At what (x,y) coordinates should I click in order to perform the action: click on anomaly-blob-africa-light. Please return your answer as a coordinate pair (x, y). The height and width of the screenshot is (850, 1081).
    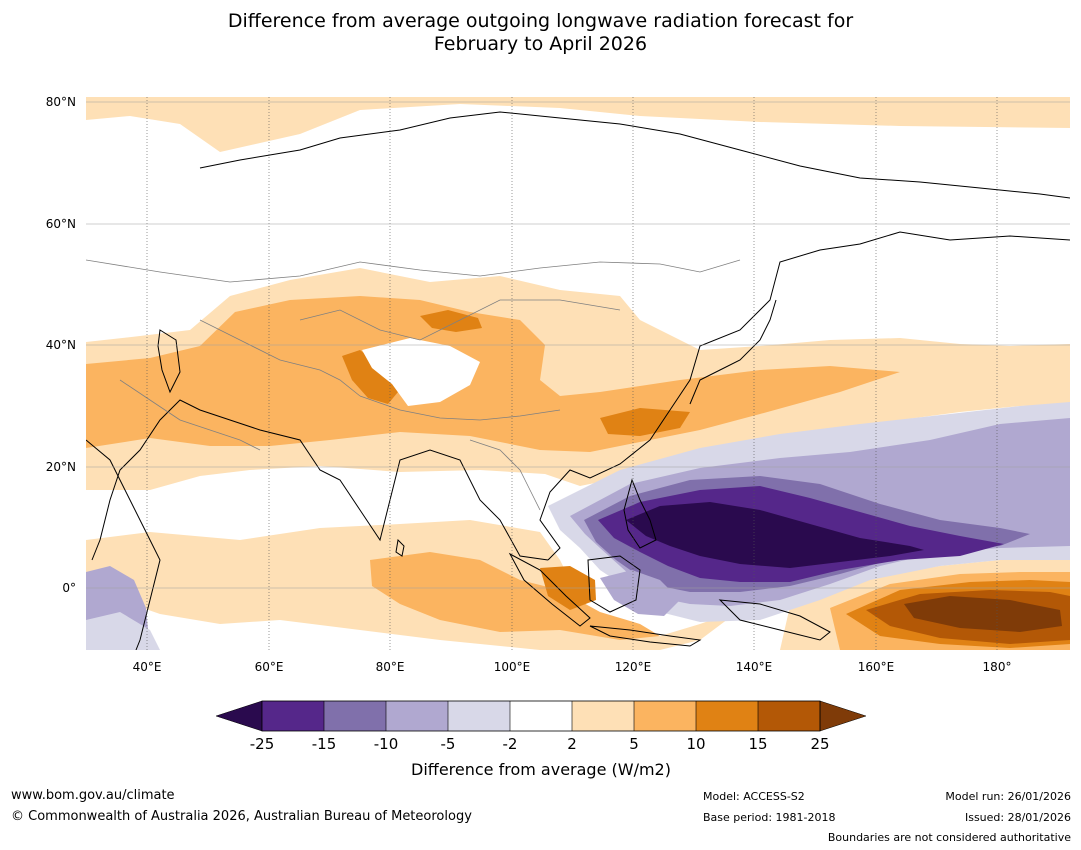
    Looking at the image, I should click on (123, 631).